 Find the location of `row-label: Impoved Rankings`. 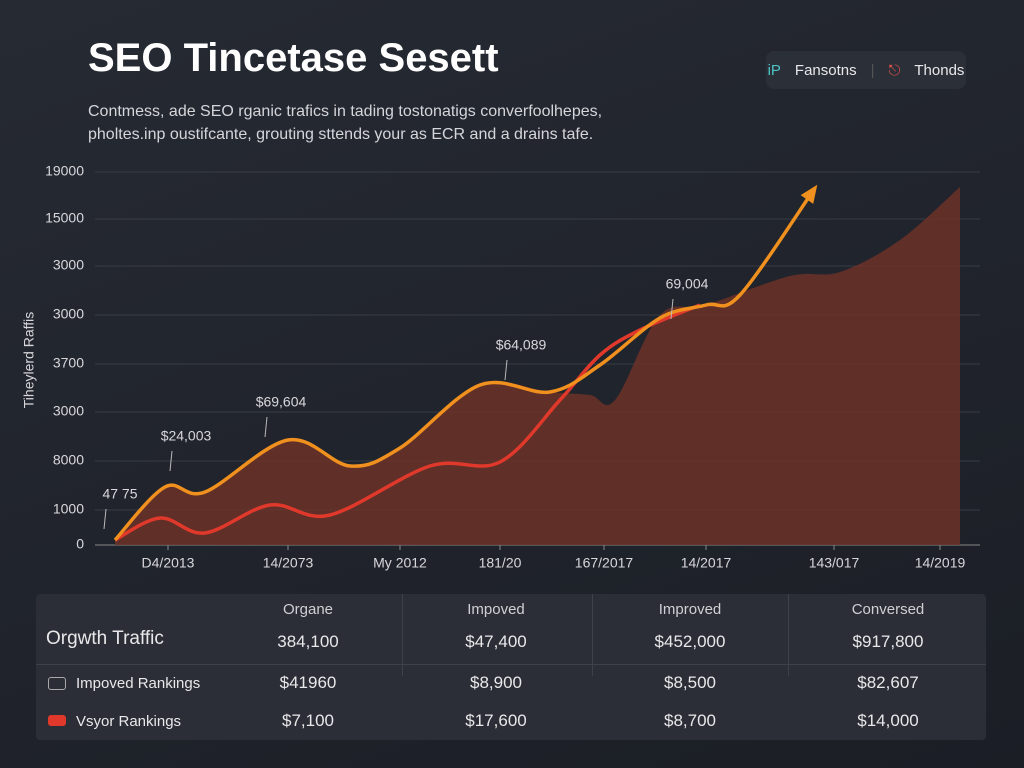

row-label: Impoved Rankings is located at coordinates (138, 683).